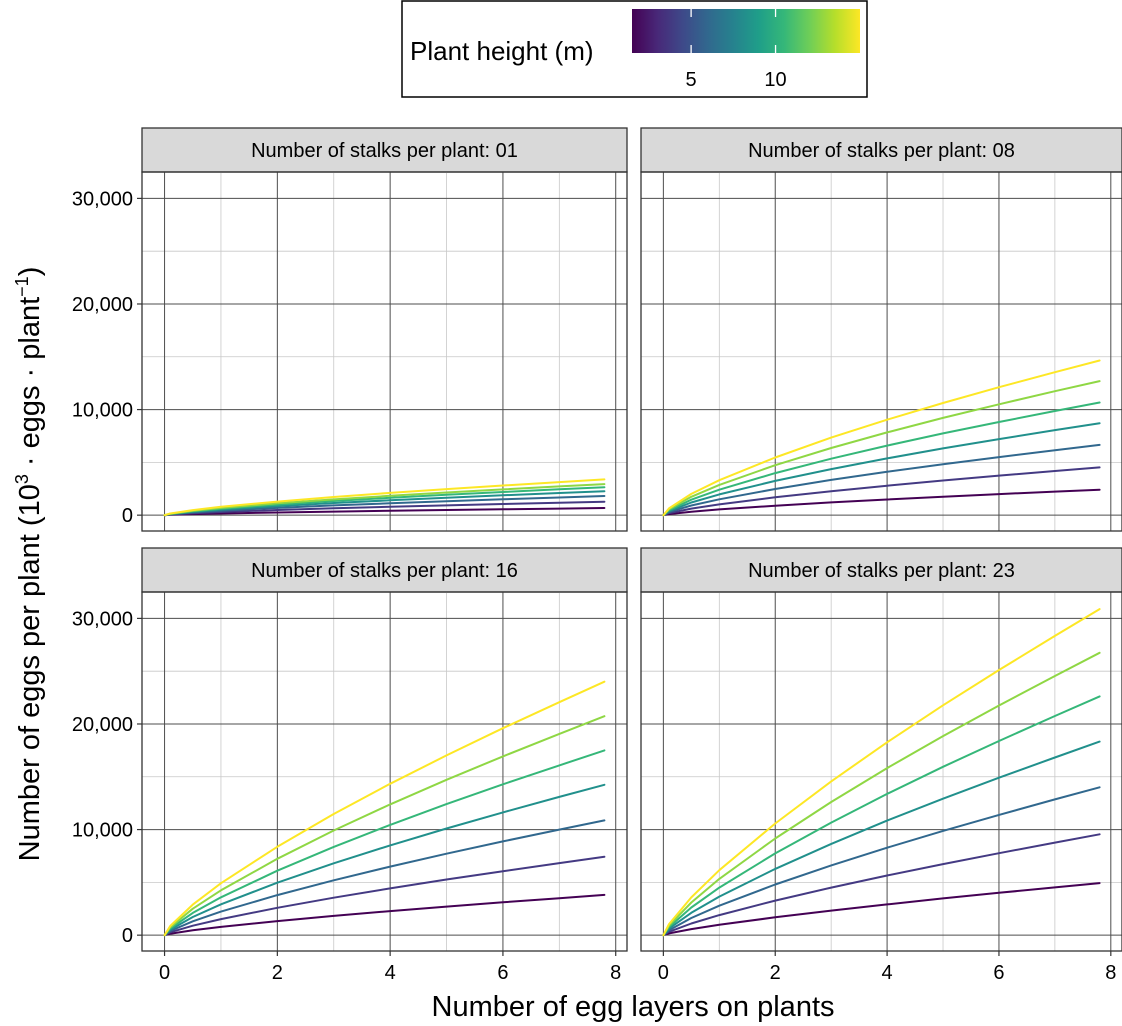  What do you see at coordinates (22, 479) in the screenshot?
I see `y-axis-title-sup1: 3` at bounding box center [22, 479].